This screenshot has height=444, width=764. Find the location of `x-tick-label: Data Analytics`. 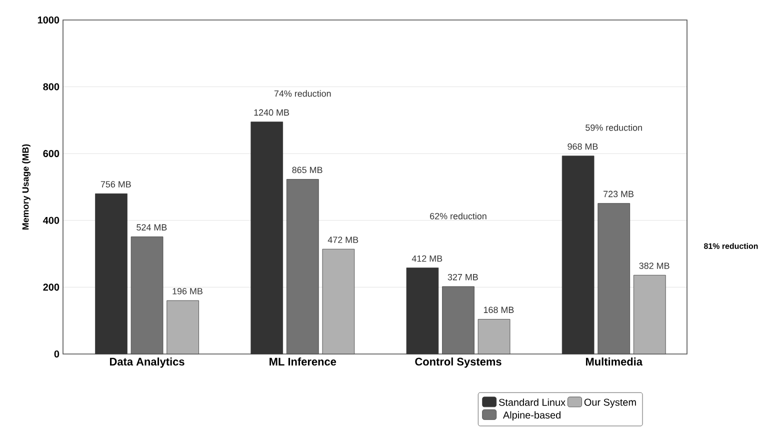

x-tick-label: Data Analytics is located at coordinates (147, 363).